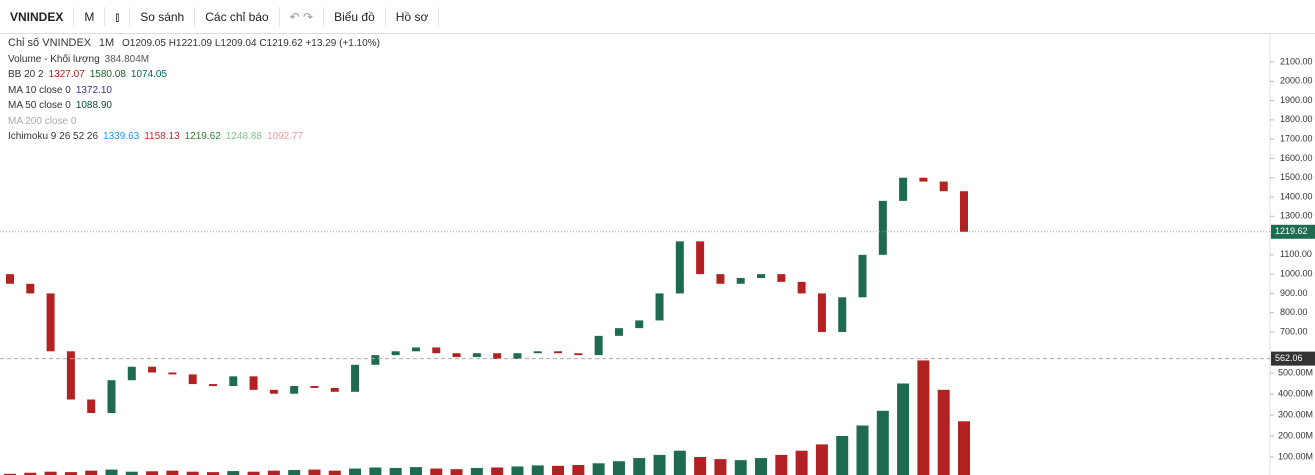 The width and height of the screenshot is (1315, 475). I want to click on profile-menu: Hồ sơ, so click(413, 16).